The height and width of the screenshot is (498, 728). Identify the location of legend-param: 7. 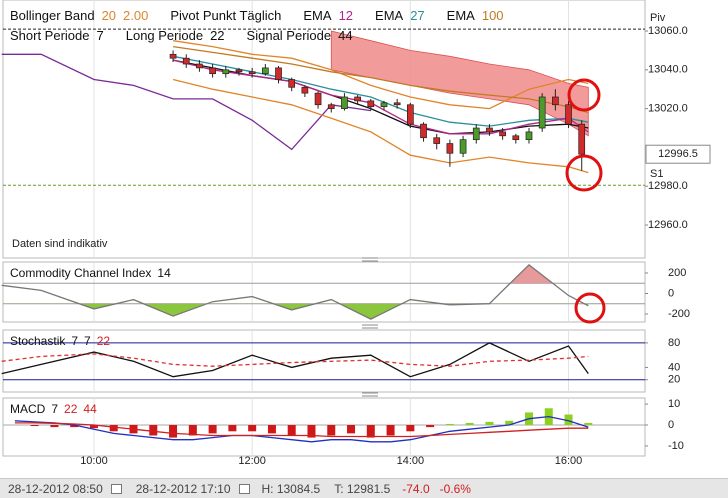
(100, 35).